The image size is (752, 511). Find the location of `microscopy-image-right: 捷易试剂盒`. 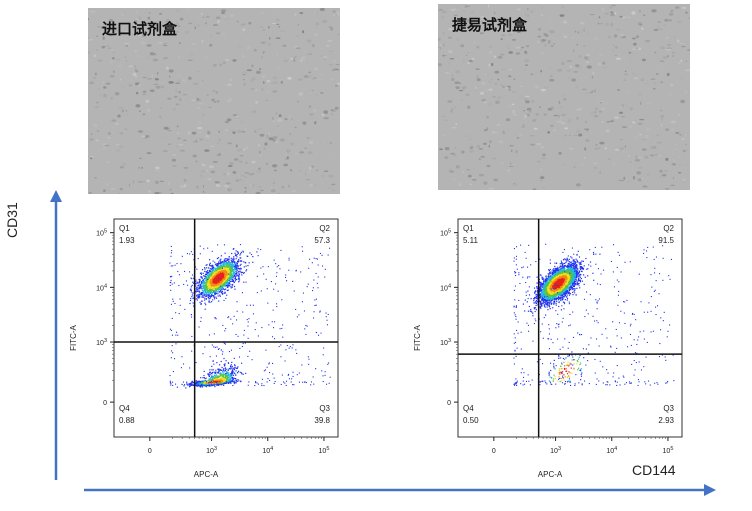

microscopy-image-right: 捷易试剂盒 is located at coordinates (564, 97).